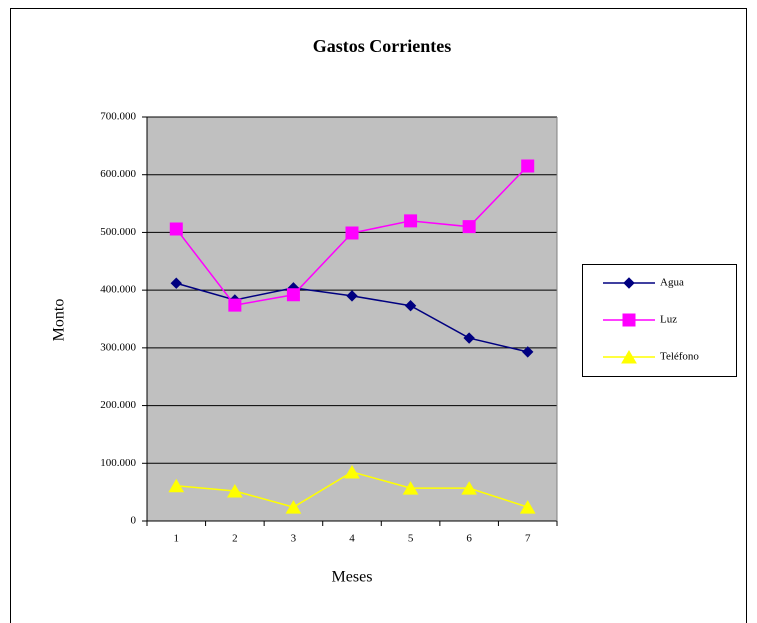  Describe the element at coordinates (352, 577) in the screenshot. I see `x-axis-label: Meses` at that location.